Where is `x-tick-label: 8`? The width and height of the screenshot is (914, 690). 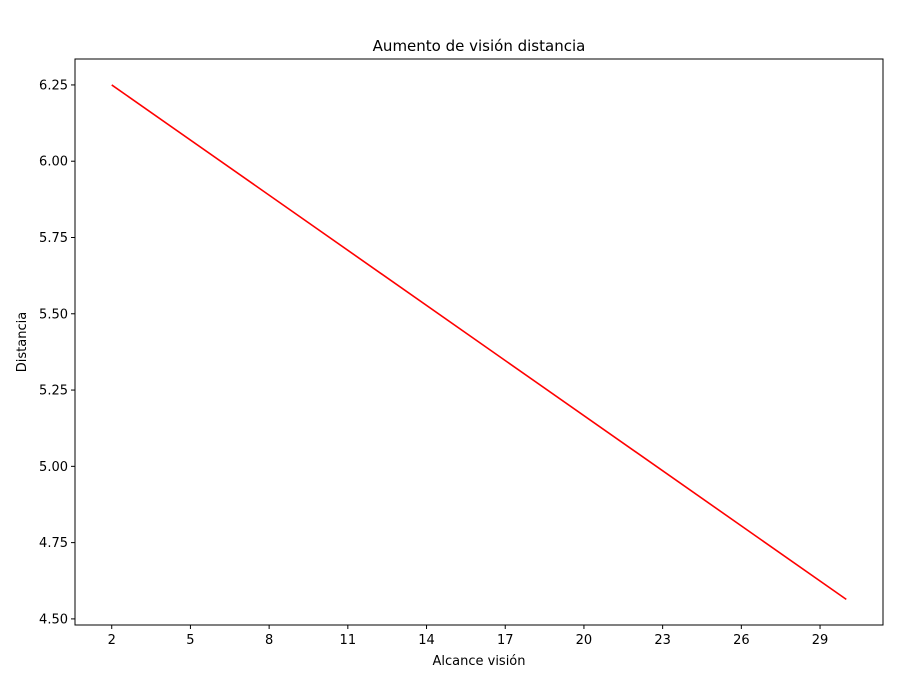 x-tick-label: 8 is located at coordinates (269, 640).